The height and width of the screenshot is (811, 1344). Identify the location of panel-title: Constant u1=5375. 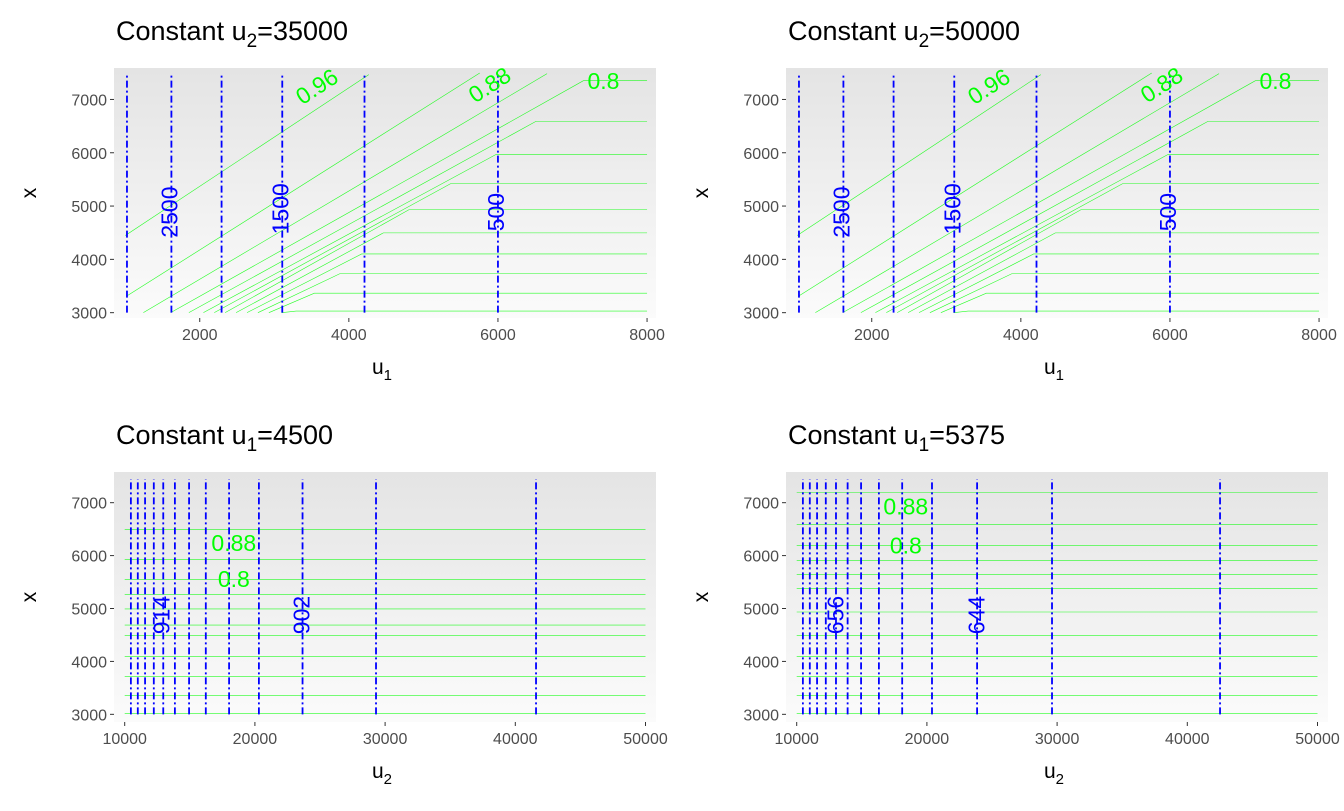
(896, 438).